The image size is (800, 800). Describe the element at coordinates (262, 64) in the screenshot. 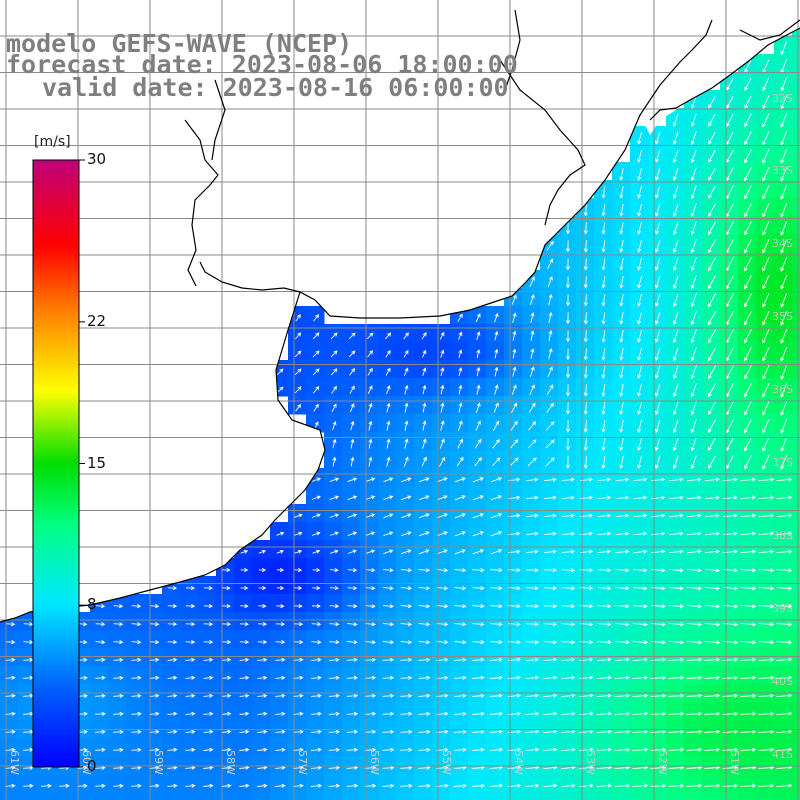

I see `forecast-date: forecast date: 2023-08-06 18:00:00` at that location.